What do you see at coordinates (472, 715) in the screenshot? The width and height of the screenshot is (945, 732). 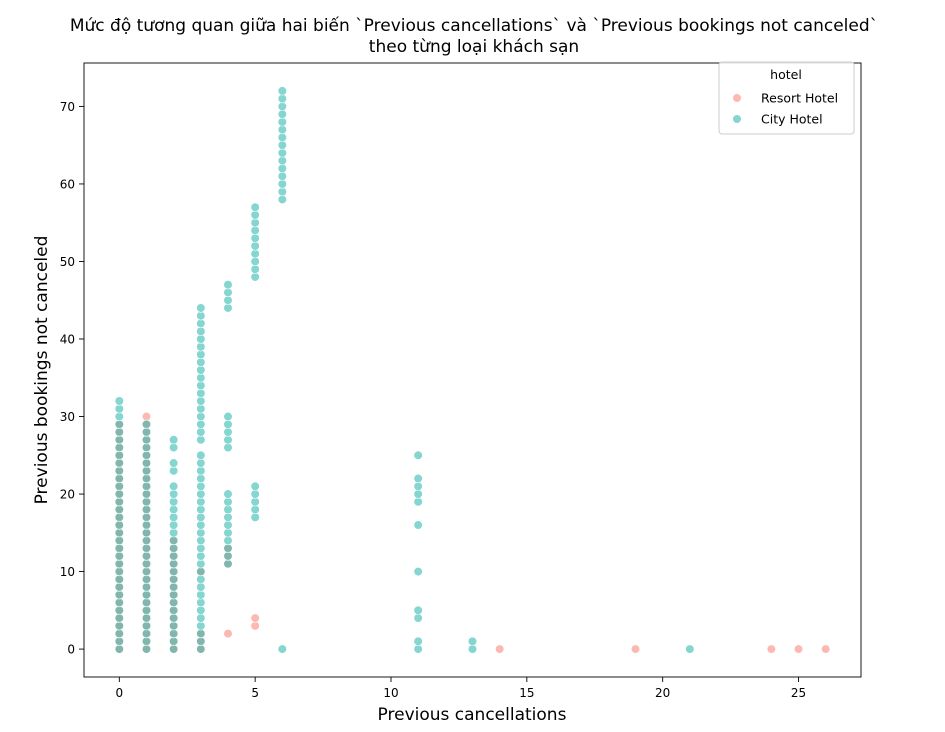 I see `x-axis-title: Previous cancellations` at bounding box center [472, 715].